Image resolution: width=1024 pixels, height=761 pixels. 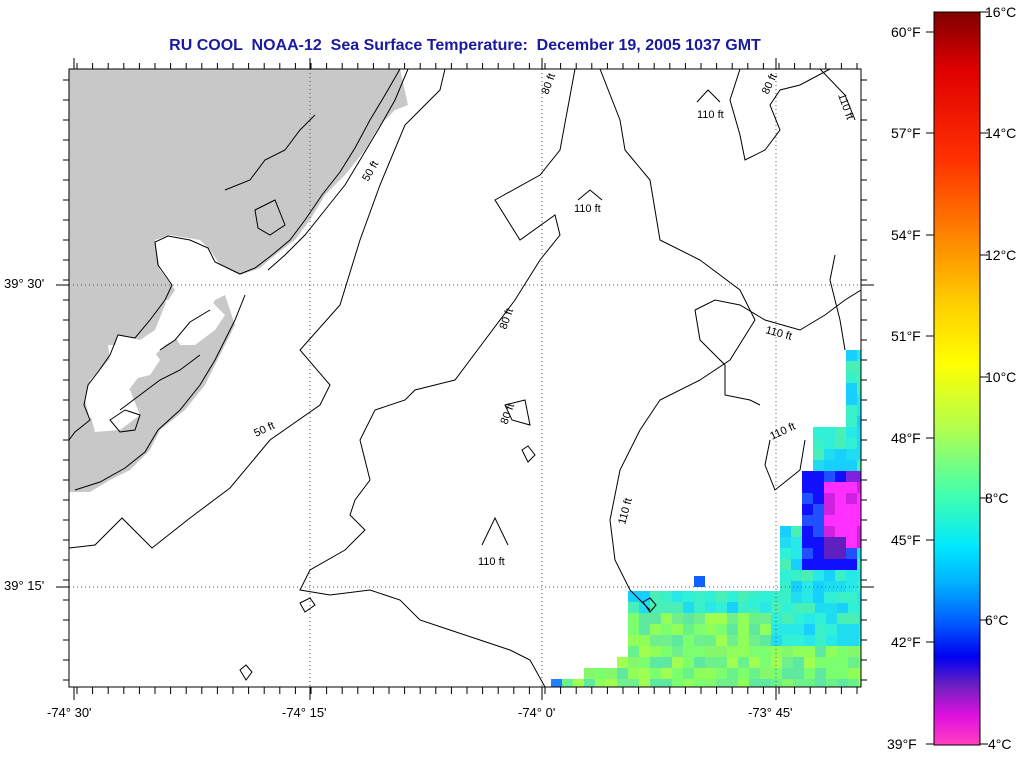 I want to click on depth-label: 80 ft, so click(x=508, y=414).